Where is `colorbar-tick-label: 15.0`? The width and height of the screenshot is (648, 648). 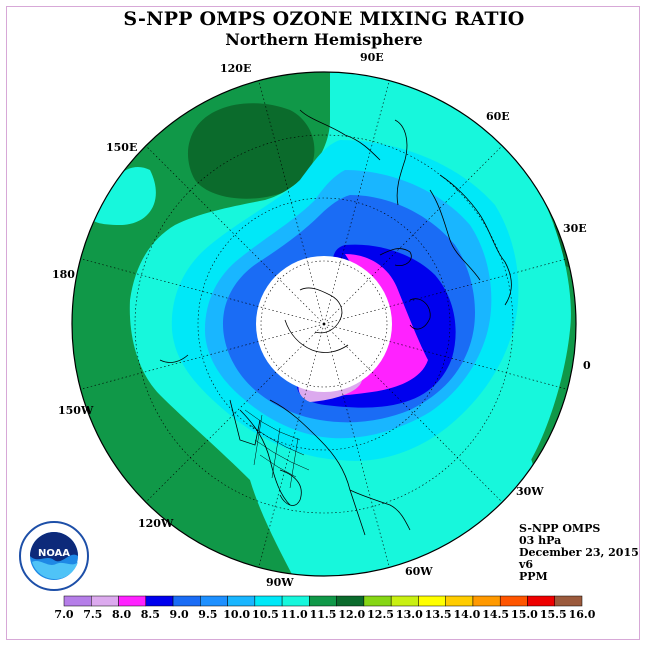
colorbar-tick-label: 15.0 is located at coordinates (524, 614).